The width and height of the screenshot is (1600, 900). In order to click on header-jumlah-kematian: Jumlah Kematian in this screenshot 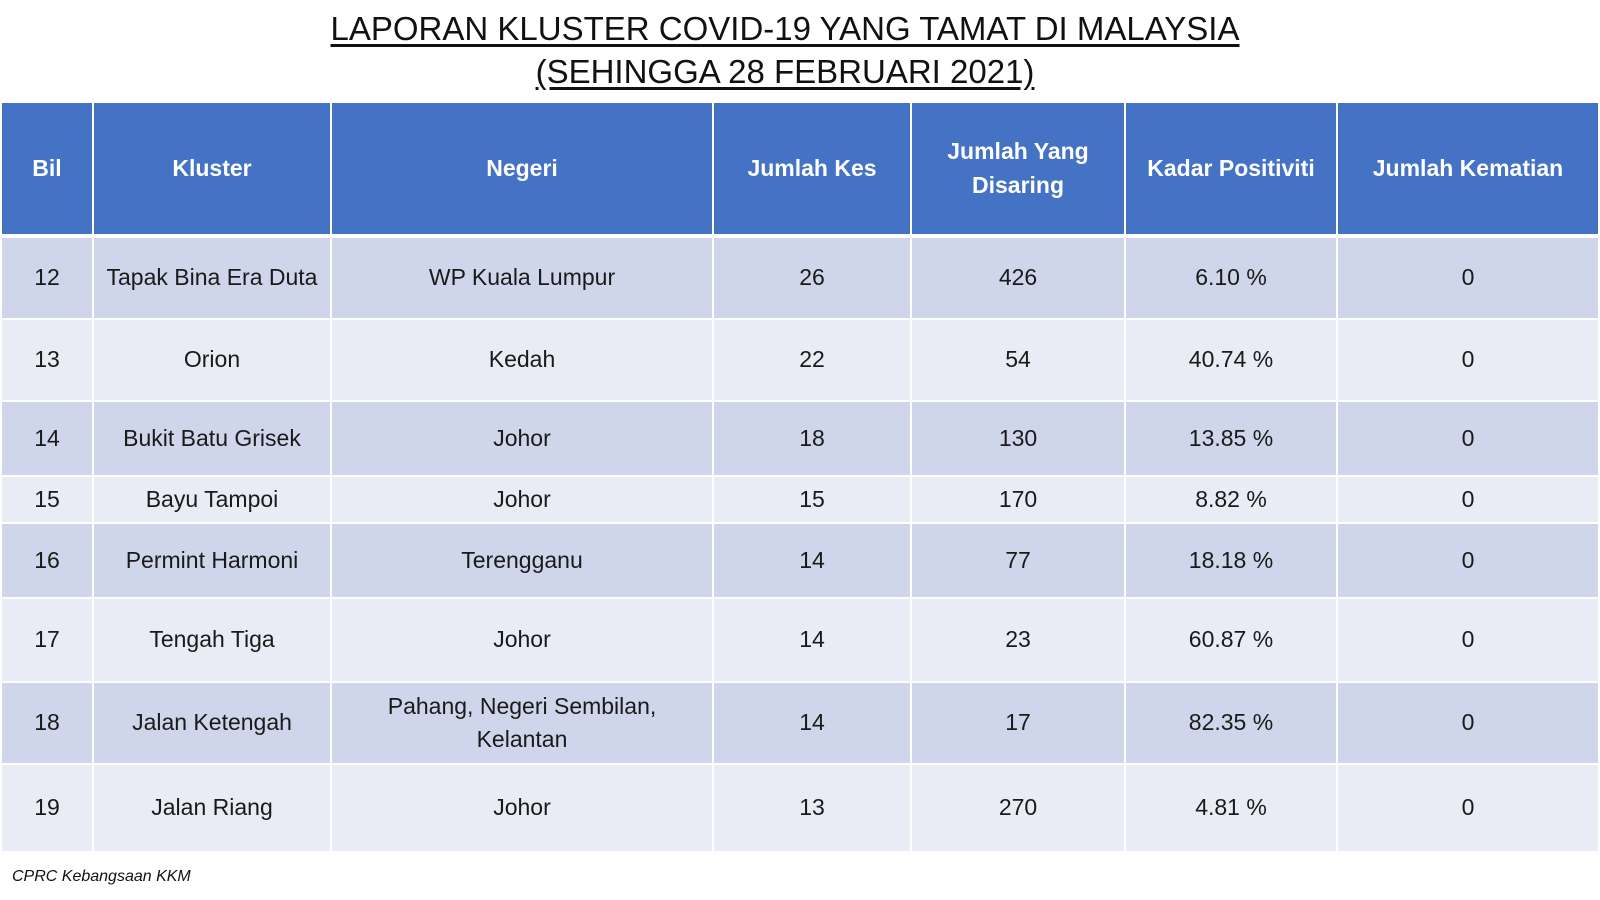, I will do `click(1468, 169)`.